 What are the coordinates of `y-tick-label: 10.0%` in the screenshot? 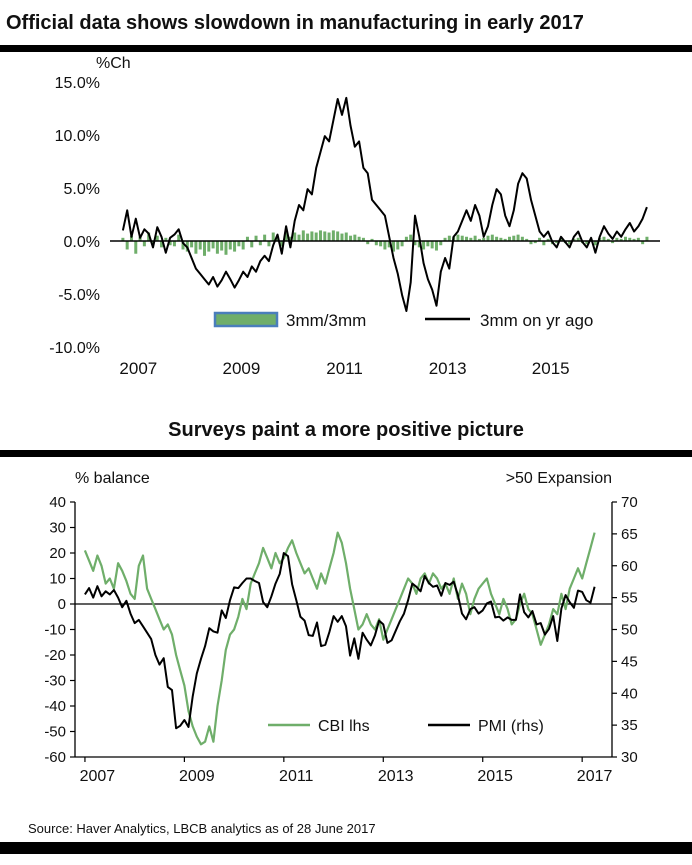 It's located at (77, 136).